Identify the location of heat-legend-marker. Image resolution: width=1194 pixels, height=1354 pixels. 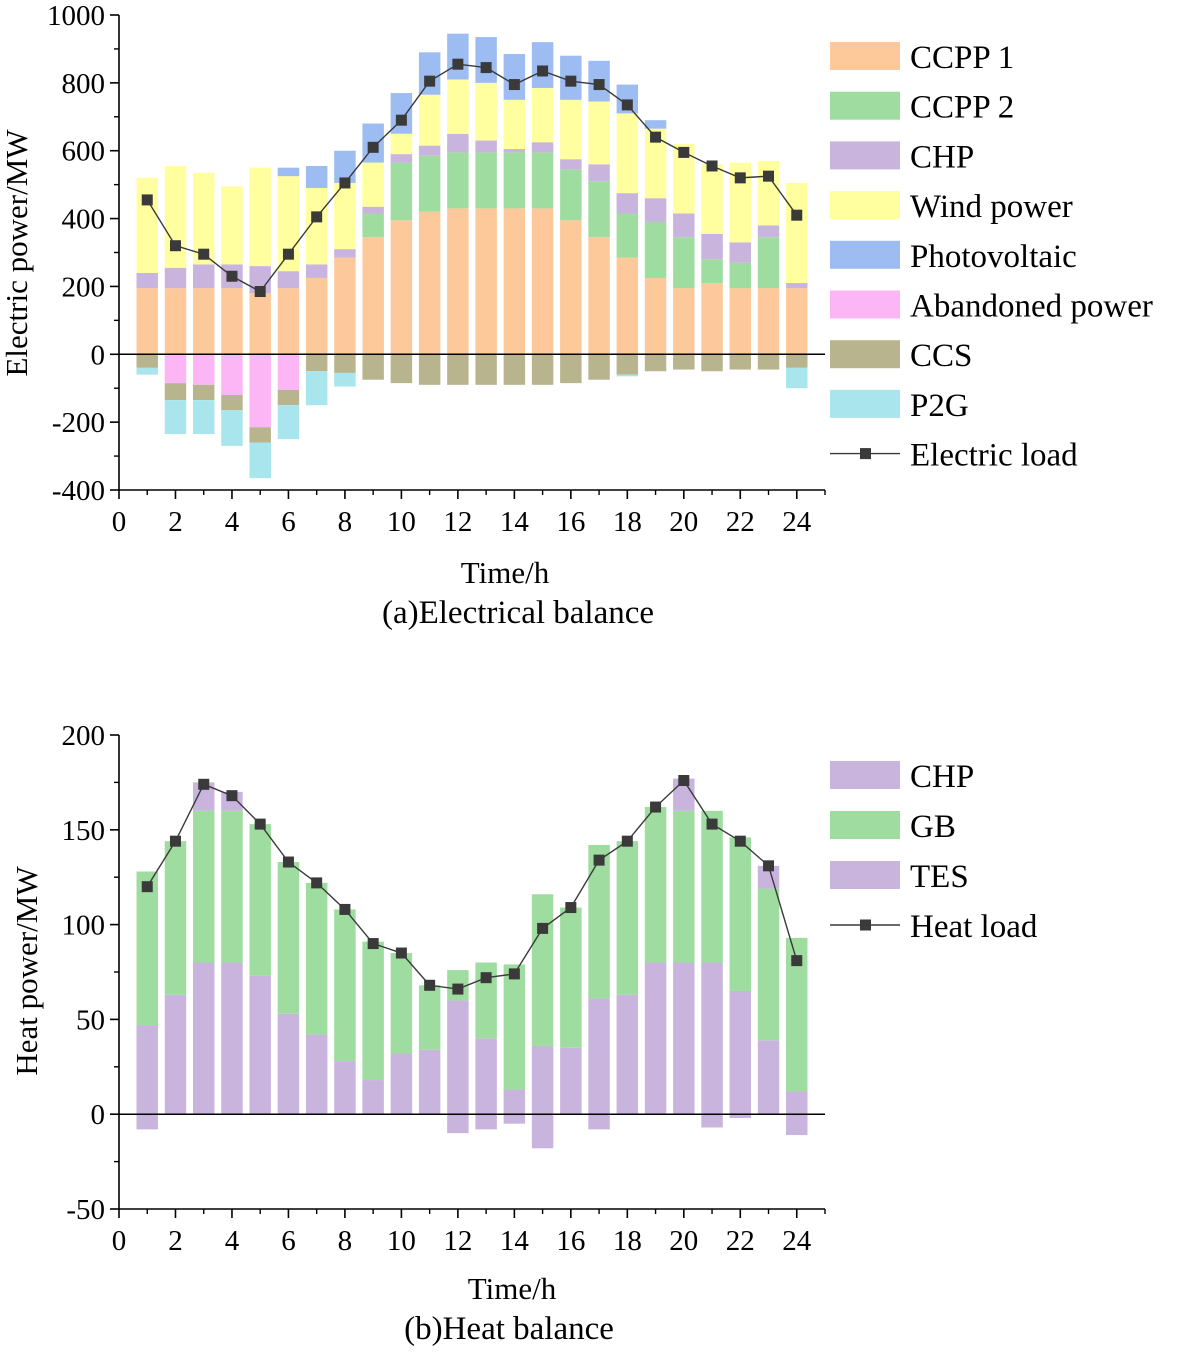
(865, 925).